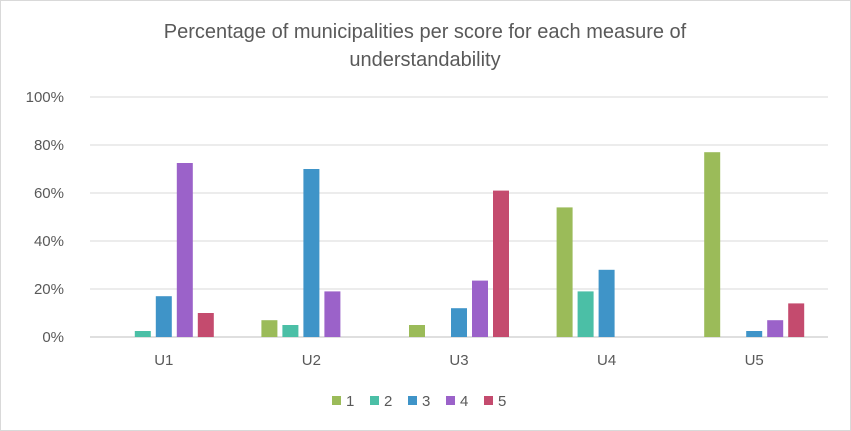  What do you see at coordinates (49, 145) in the screenshot?
I see `y-tick-label: 80%` at bounding box center [49, 145].